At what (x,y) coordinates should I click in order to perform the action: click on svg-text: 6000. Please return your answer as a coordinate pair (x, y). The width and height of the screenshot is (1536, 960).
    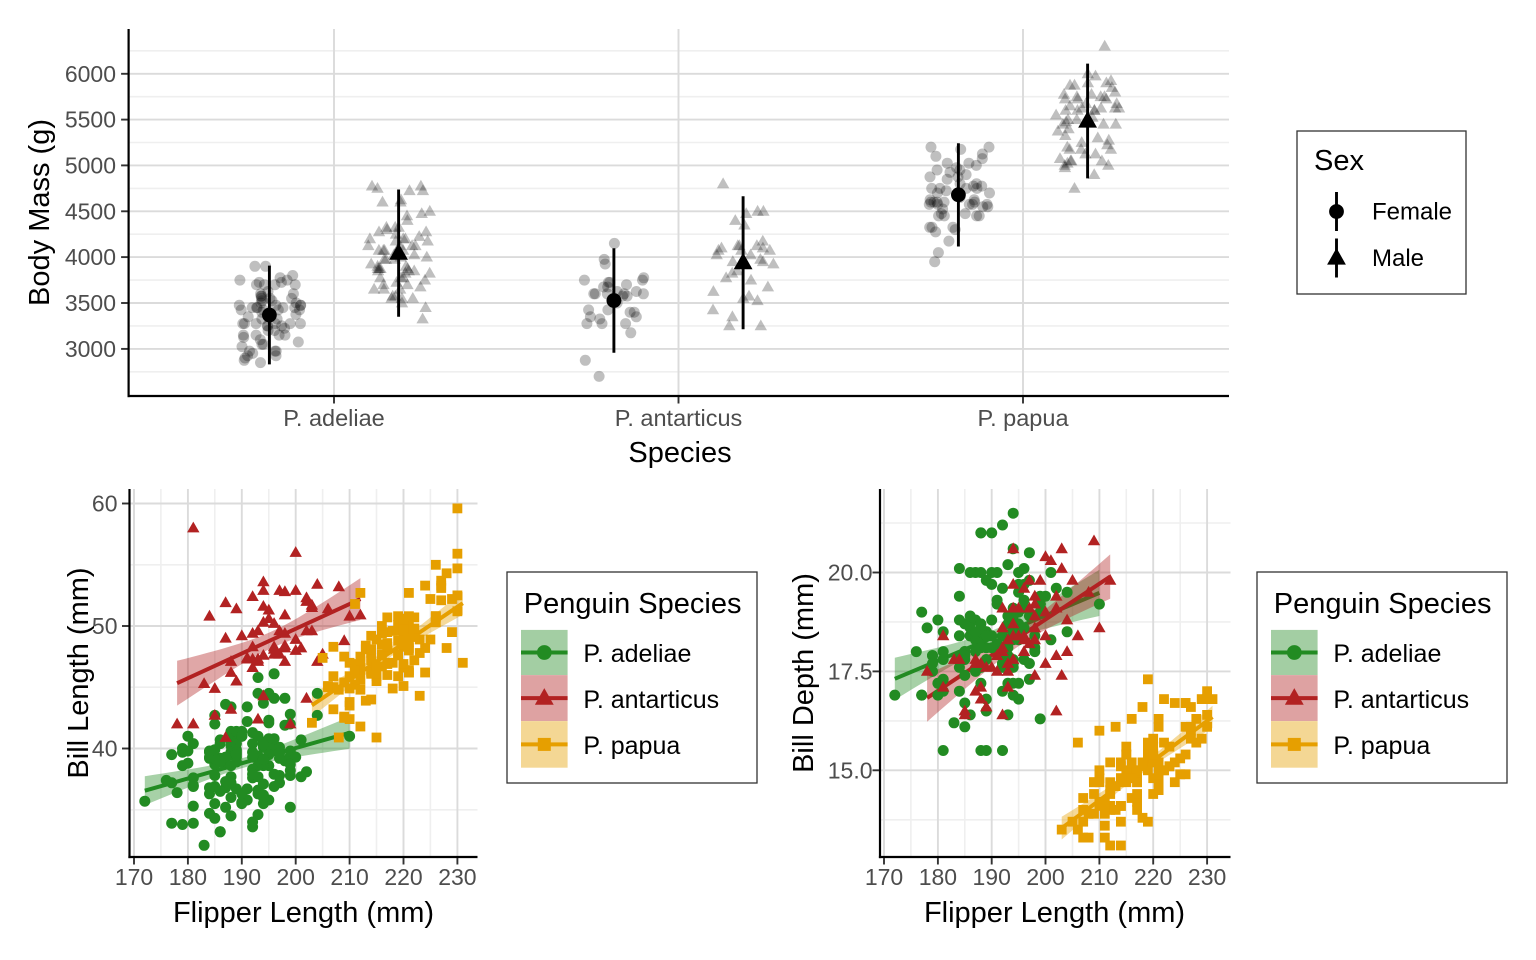
    Looking at the image, I should click on (90, 74).